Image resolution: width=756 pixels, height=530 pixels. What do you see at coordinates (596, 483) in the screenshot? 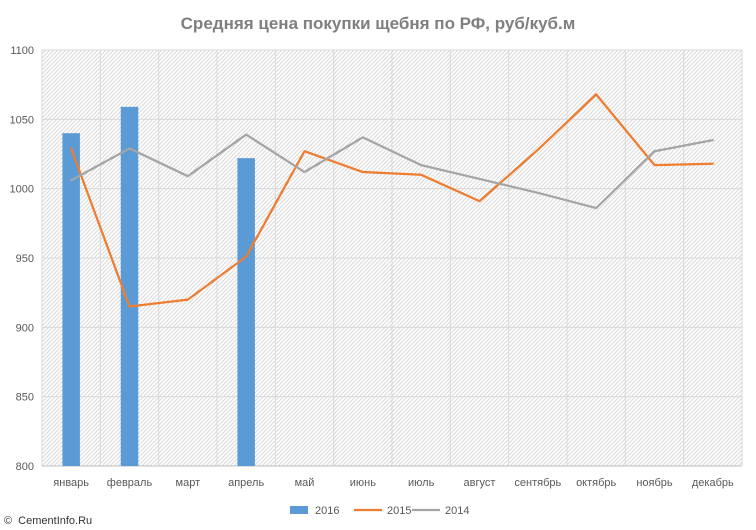
I see `x-tick-label: октябрь` at bounding box center [596, 483].